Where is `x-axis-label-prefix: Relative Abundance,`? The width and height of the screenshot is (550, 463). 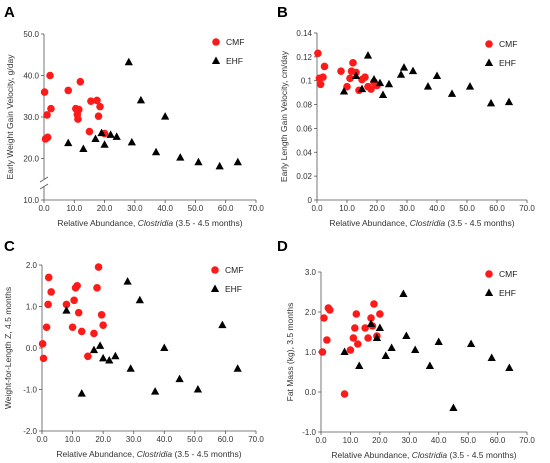 x-axis-label-prefix: Relative Abundance, is located at coordinates (96, 454).